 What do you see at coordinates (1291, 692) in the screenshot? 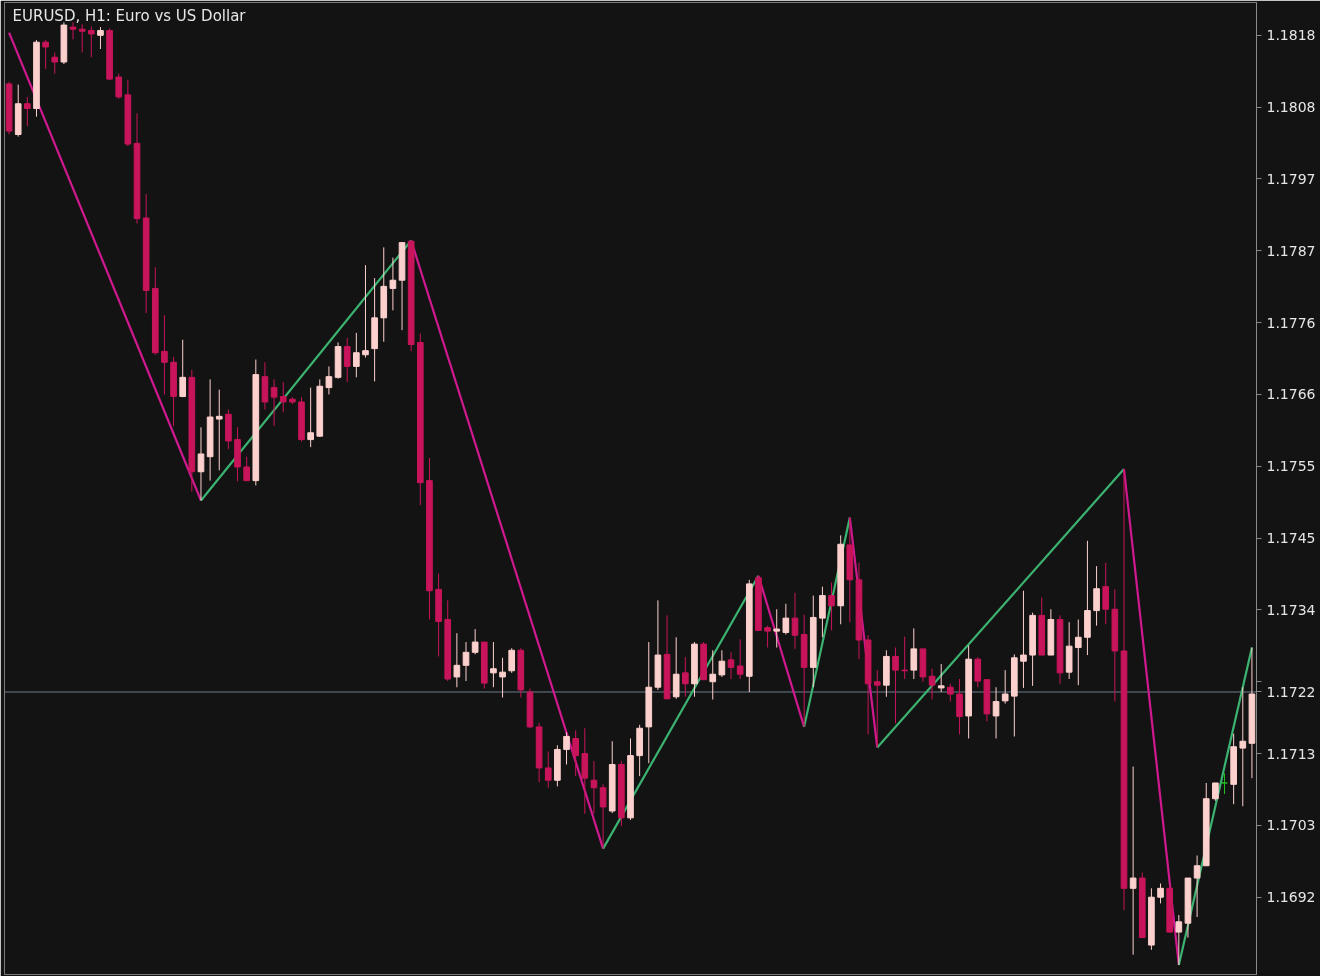
I see `ref-line-label: 1.1722` at bounding box center [1291, 692].